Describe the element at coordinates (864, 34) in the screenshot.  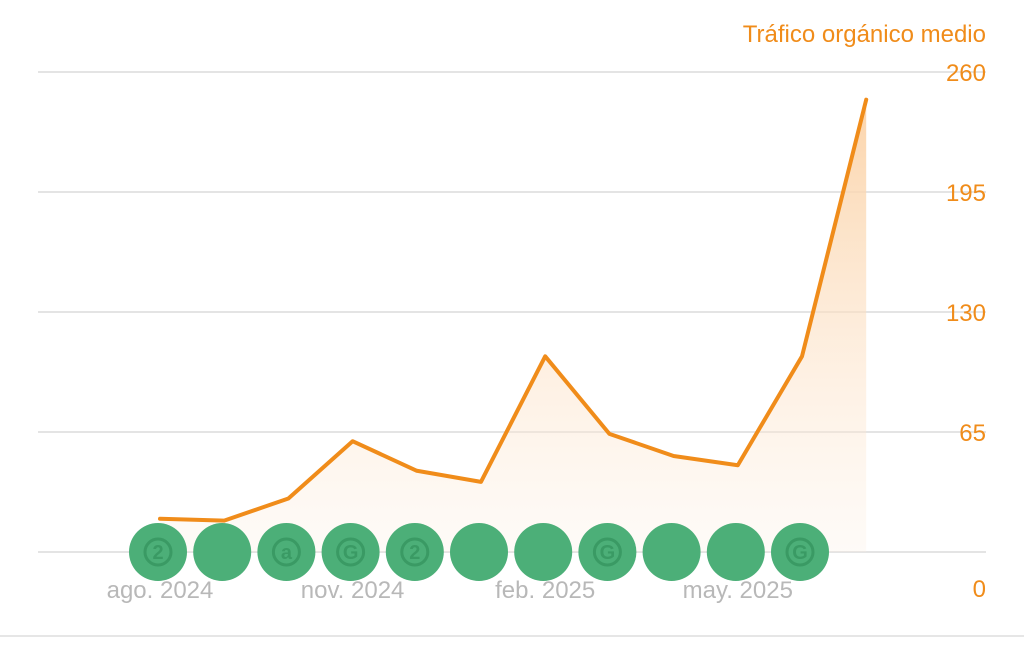
I see `y-axis-title: Tráfico orgánico medio` at that location.